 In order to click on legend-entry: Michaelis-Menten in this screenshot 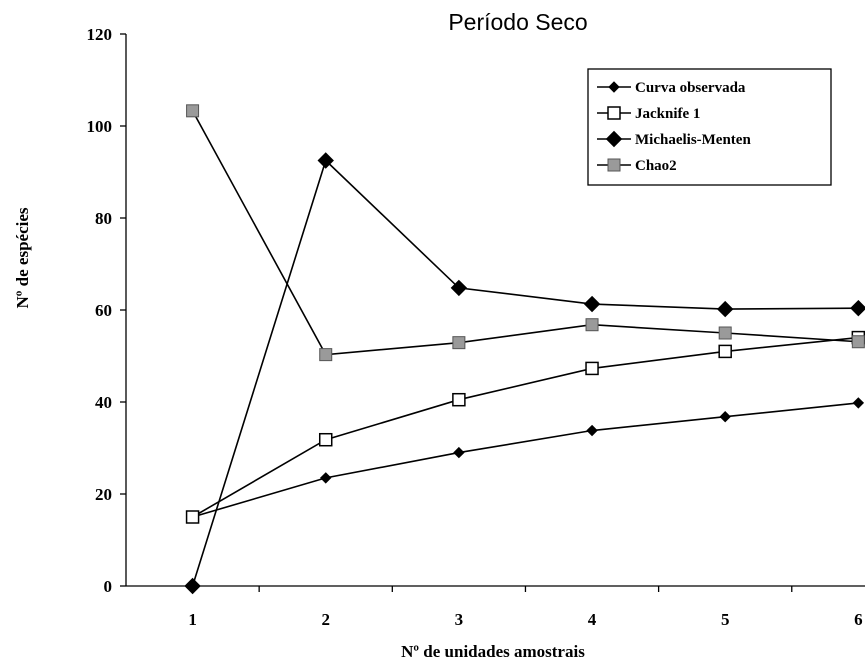, I will do `click(674, 139)`.